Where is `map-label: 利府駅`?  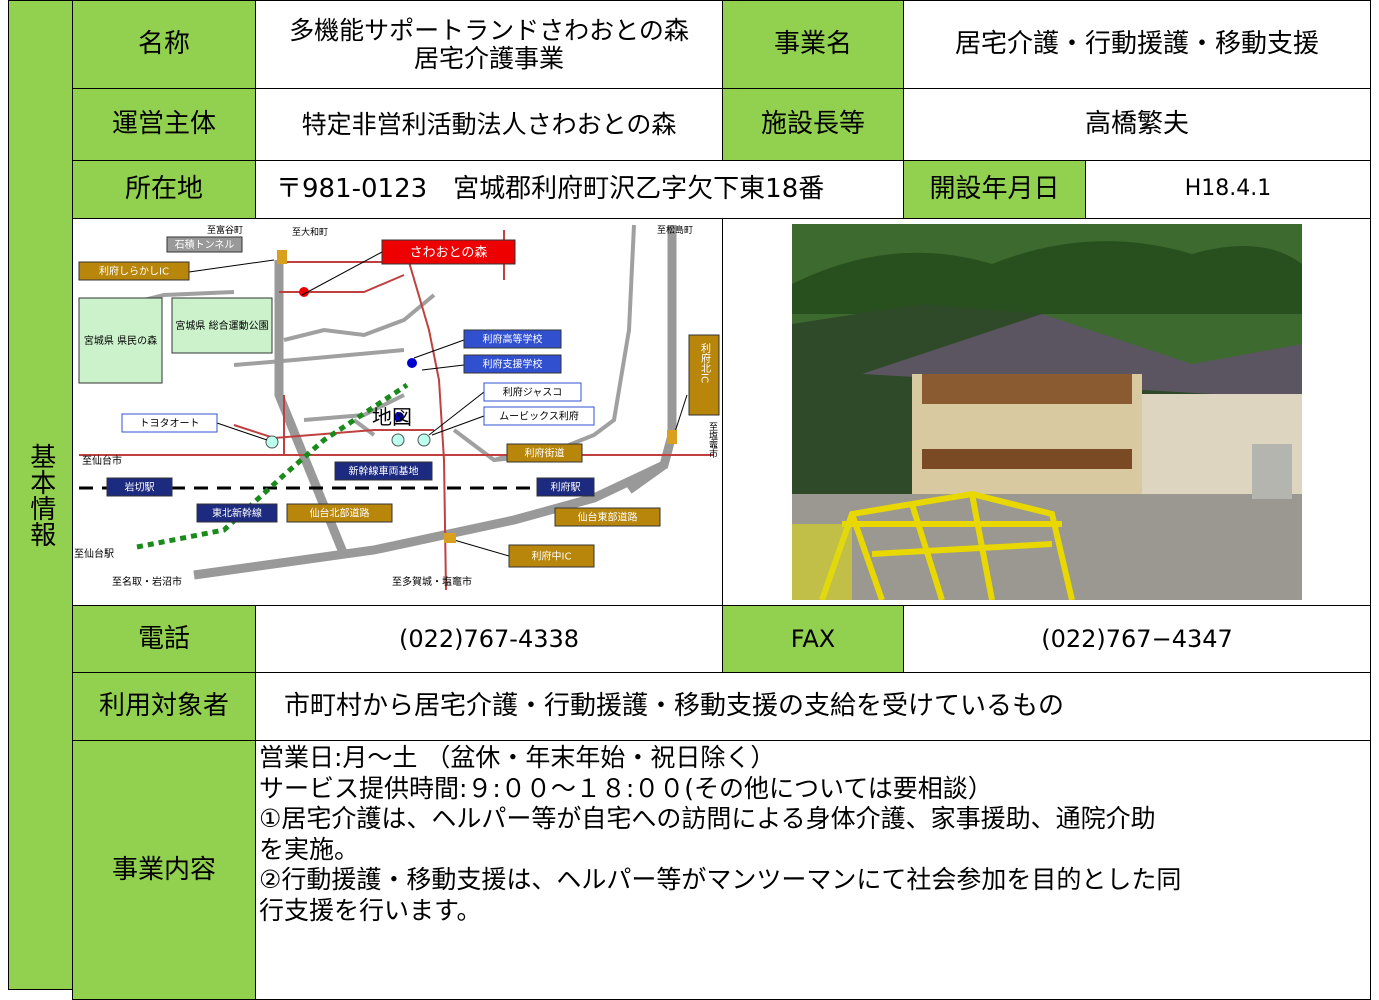
map-label: 利府駅 is located at coordinates (565, 486).